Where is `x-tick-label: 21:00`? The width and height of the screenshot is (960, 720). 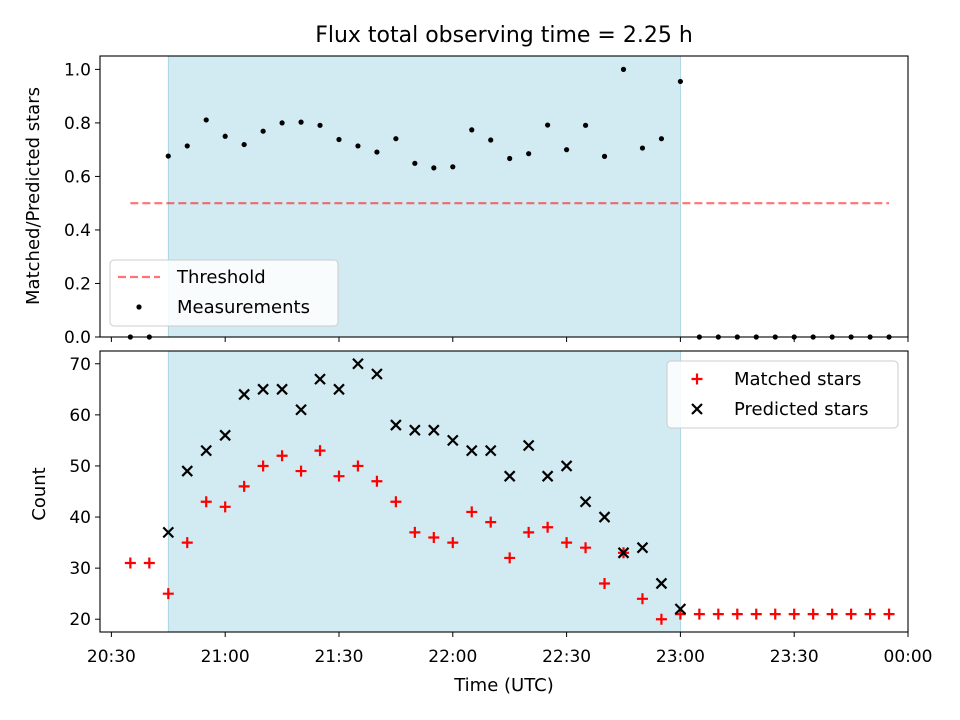 x-tick-label: 21:00 is located at coordinates (225, 657).